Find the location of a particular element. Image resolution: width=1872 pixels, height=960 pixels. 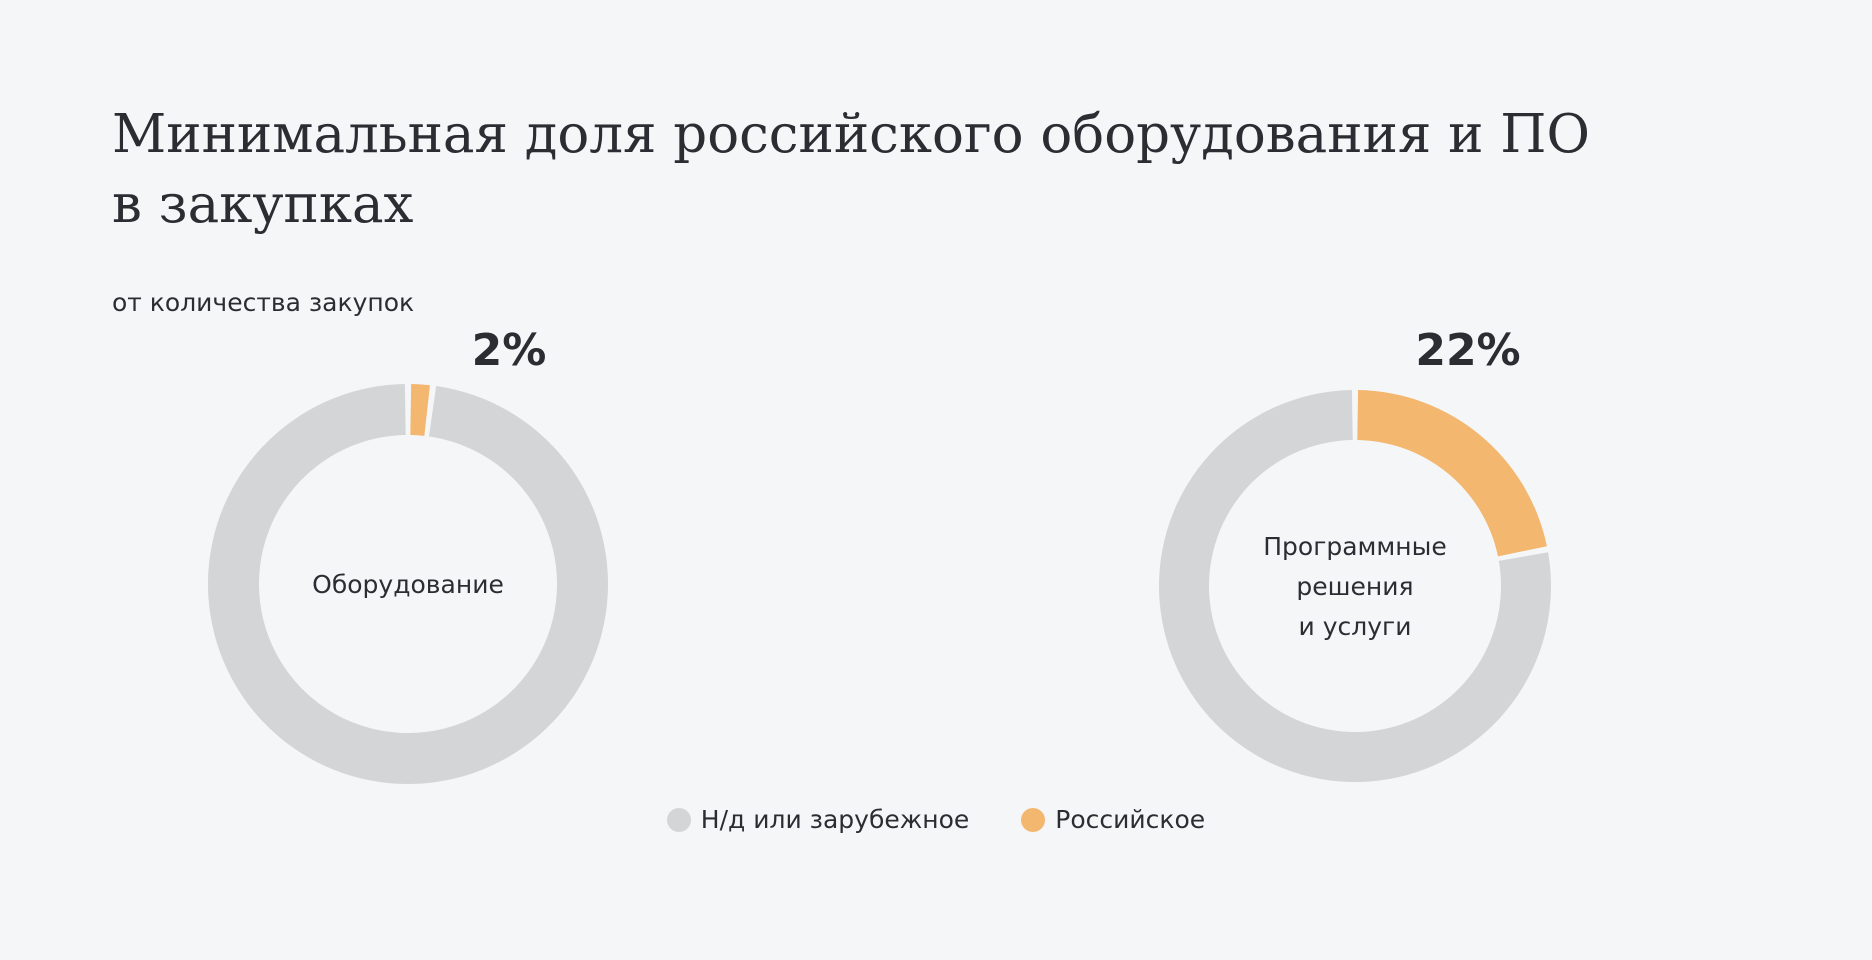

donut-1-center-label-line-1: Оборудование is located at coordinates (408, 584).